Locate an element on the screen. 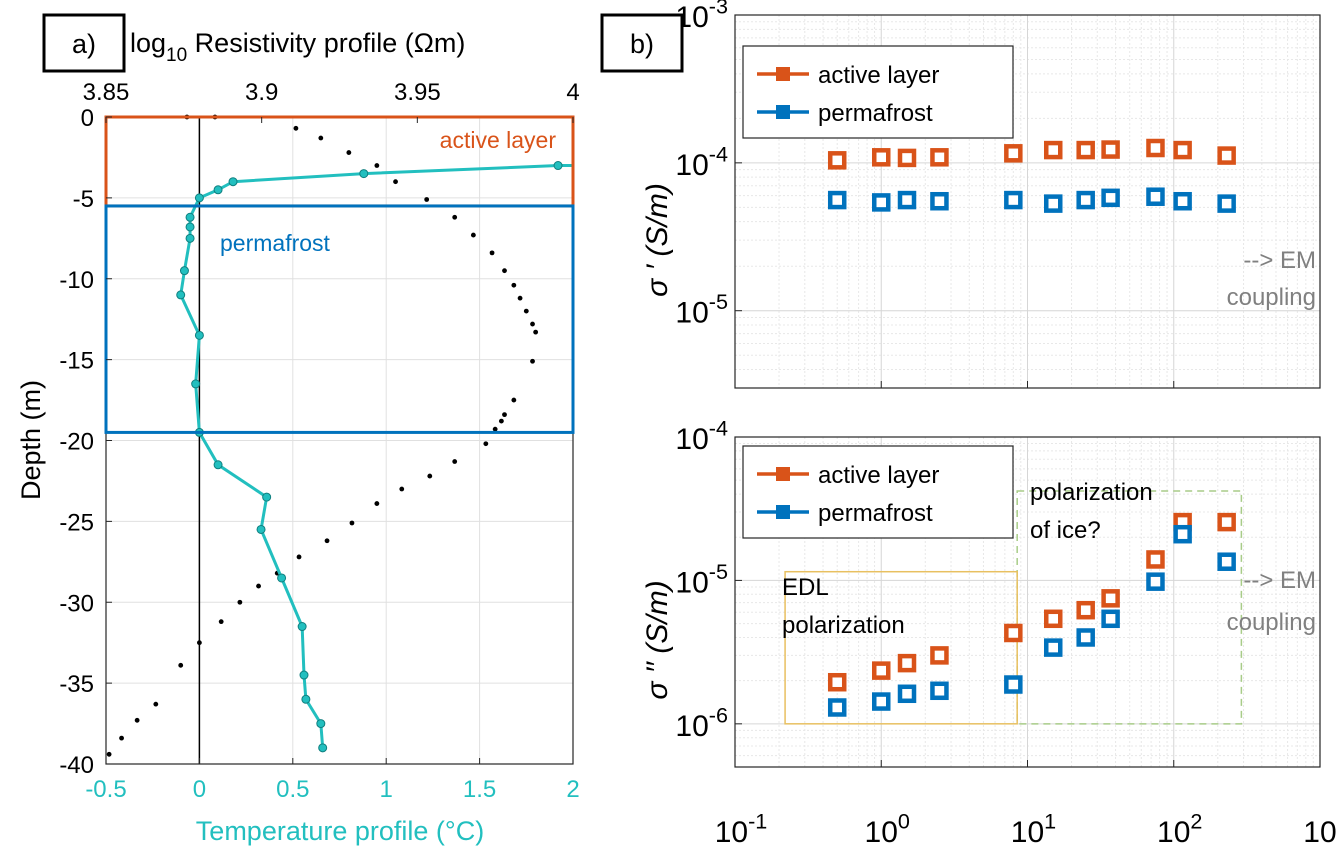 The width and height of the screenshot is (1336, 858). x-tick-label-temperature: 2 is located at coordinates (572, 789).